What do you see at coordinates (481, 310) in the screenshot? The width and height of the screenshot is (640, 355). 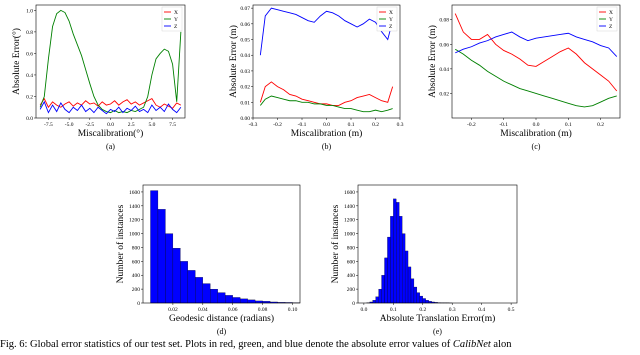 I see `x-tick-label: 0.4` at bounding box center [481, 310].